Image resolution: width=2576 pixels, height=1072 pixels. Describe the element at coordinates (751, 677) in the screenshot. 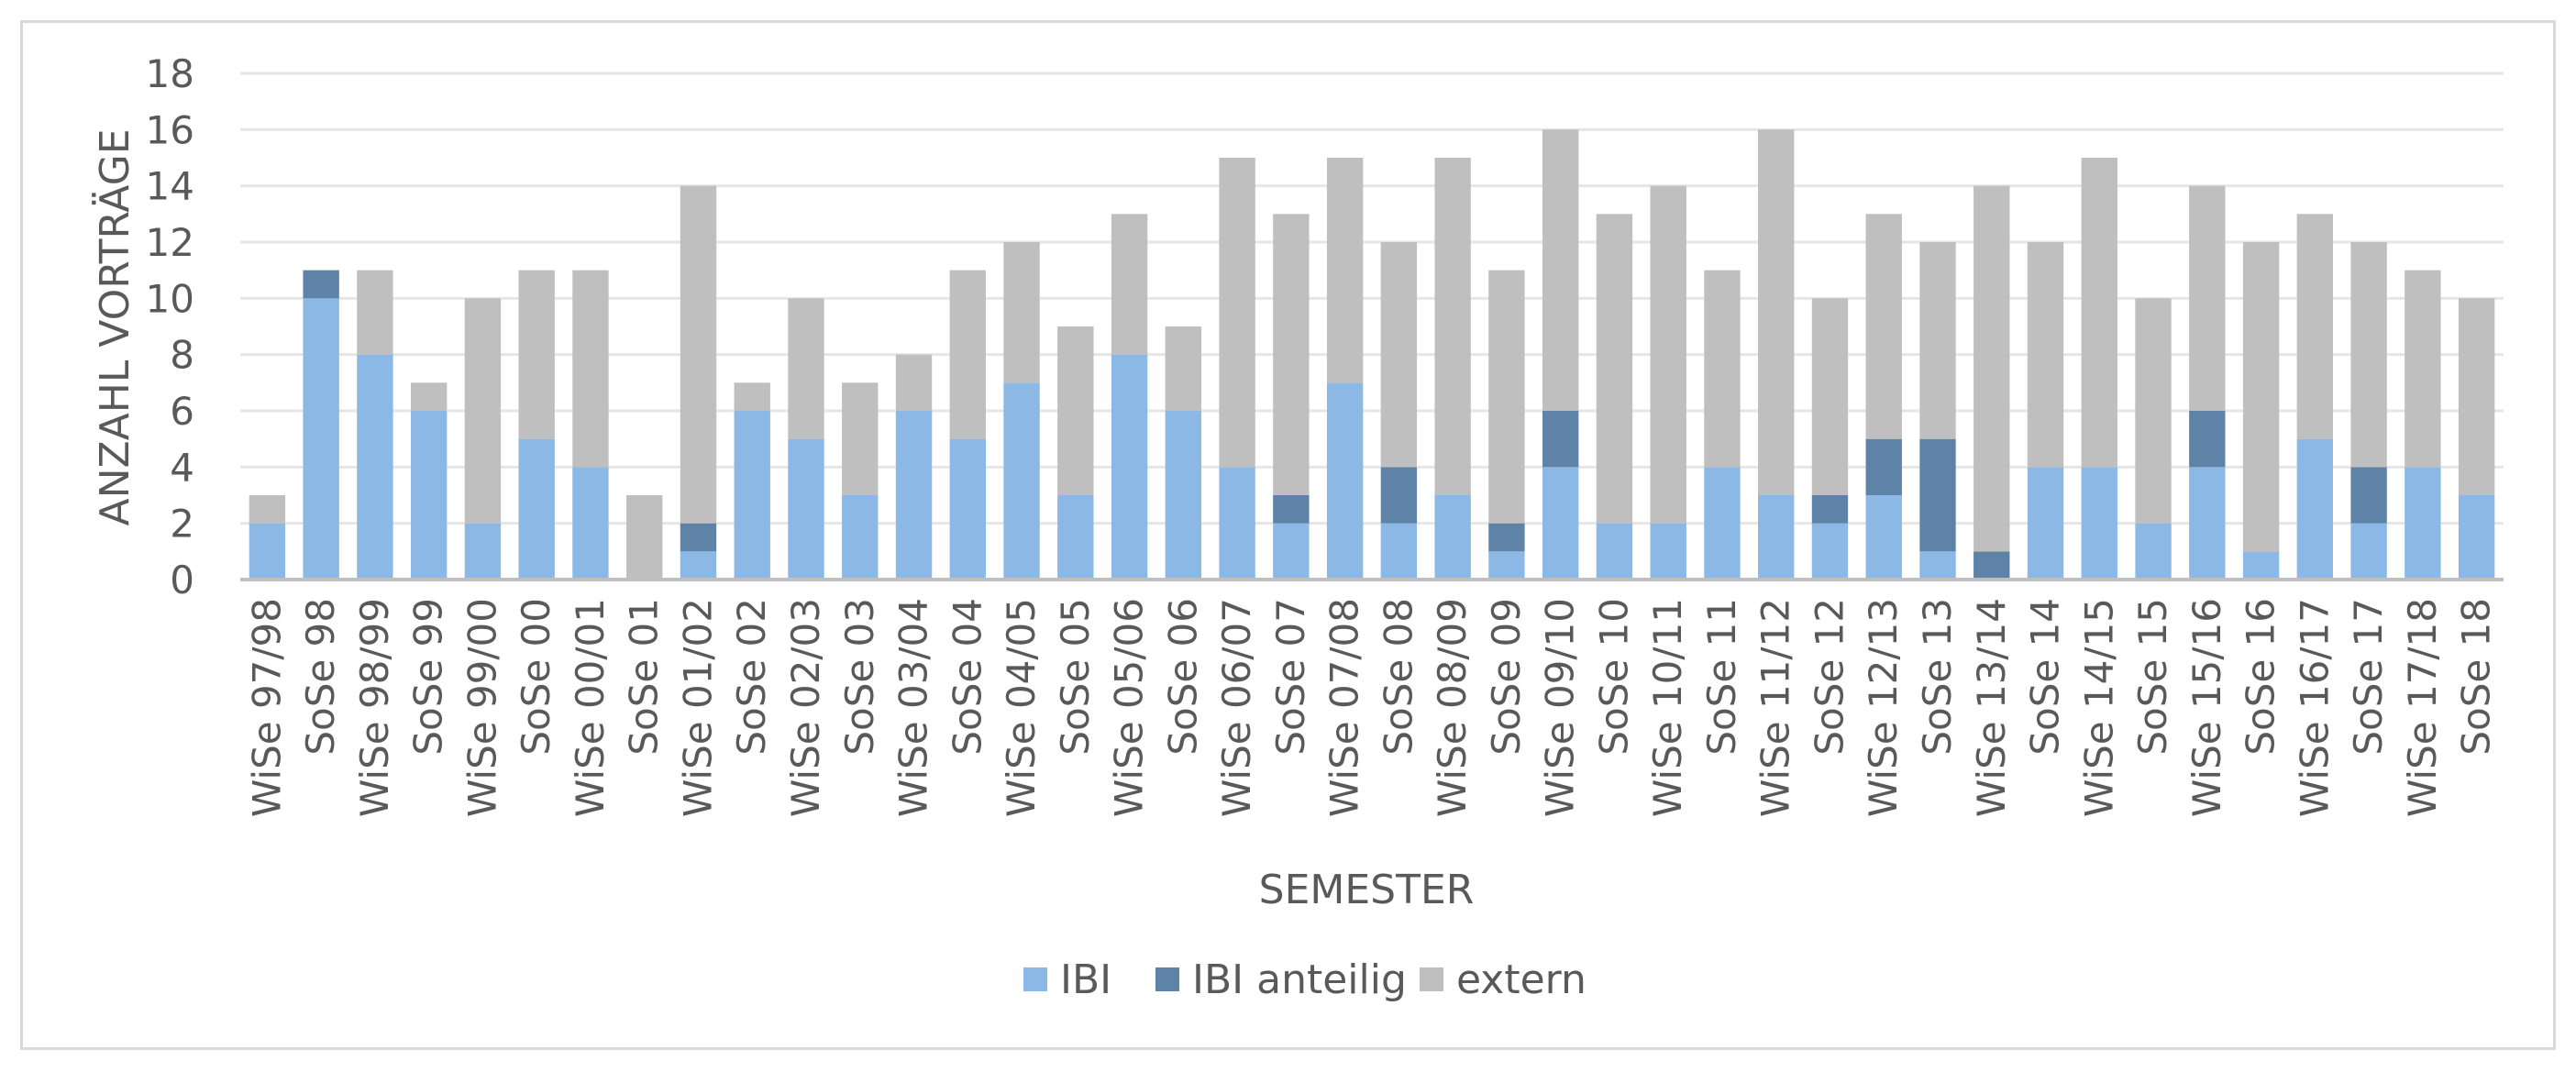

I see `x-tick-label: SoSe 02` at that location.